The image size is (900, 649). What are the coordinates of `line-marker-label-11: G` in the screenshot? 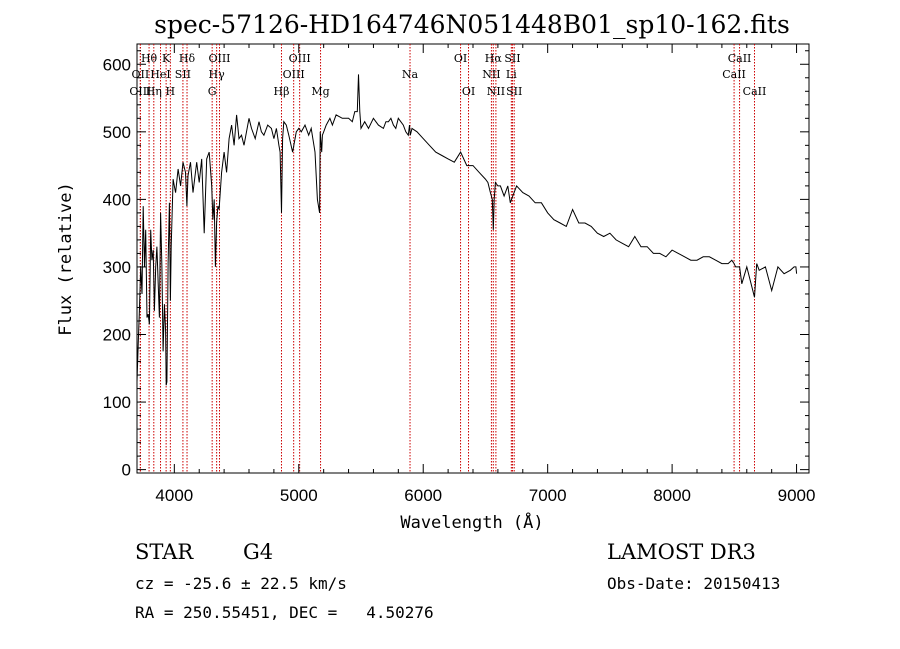 It's located at (212, 91).